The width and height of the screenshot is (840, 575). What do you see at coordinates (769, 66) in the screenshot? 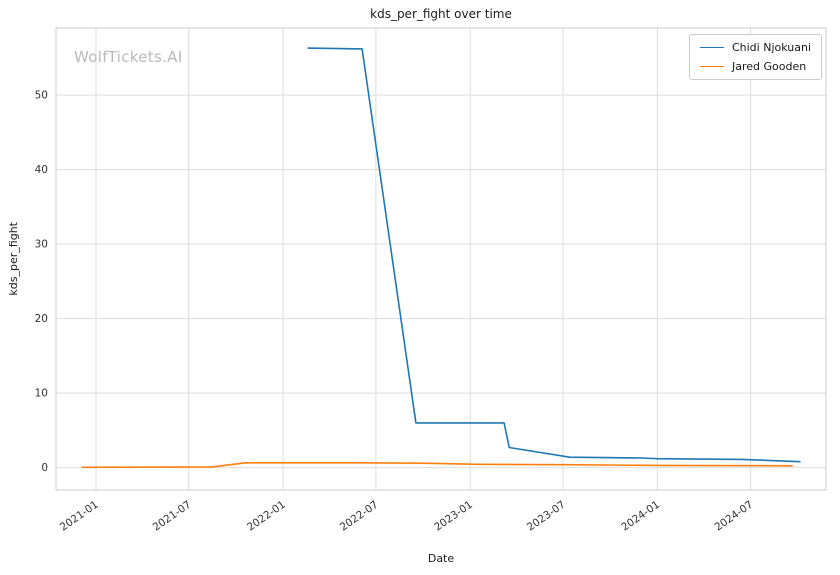
I see `legend-label: Jared Gooden` at bounding box center [769, 66].